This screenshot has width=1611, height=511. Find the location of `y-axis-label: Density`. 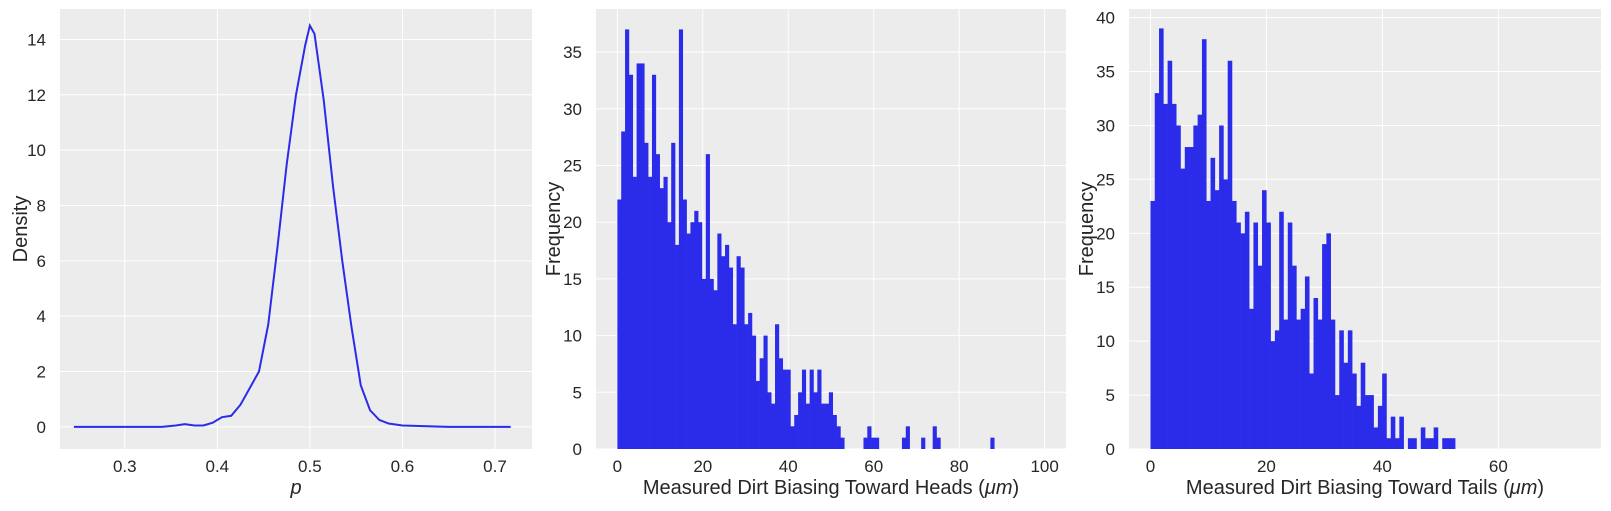

y-axis-label: Density is located at coordinates (21, 229).